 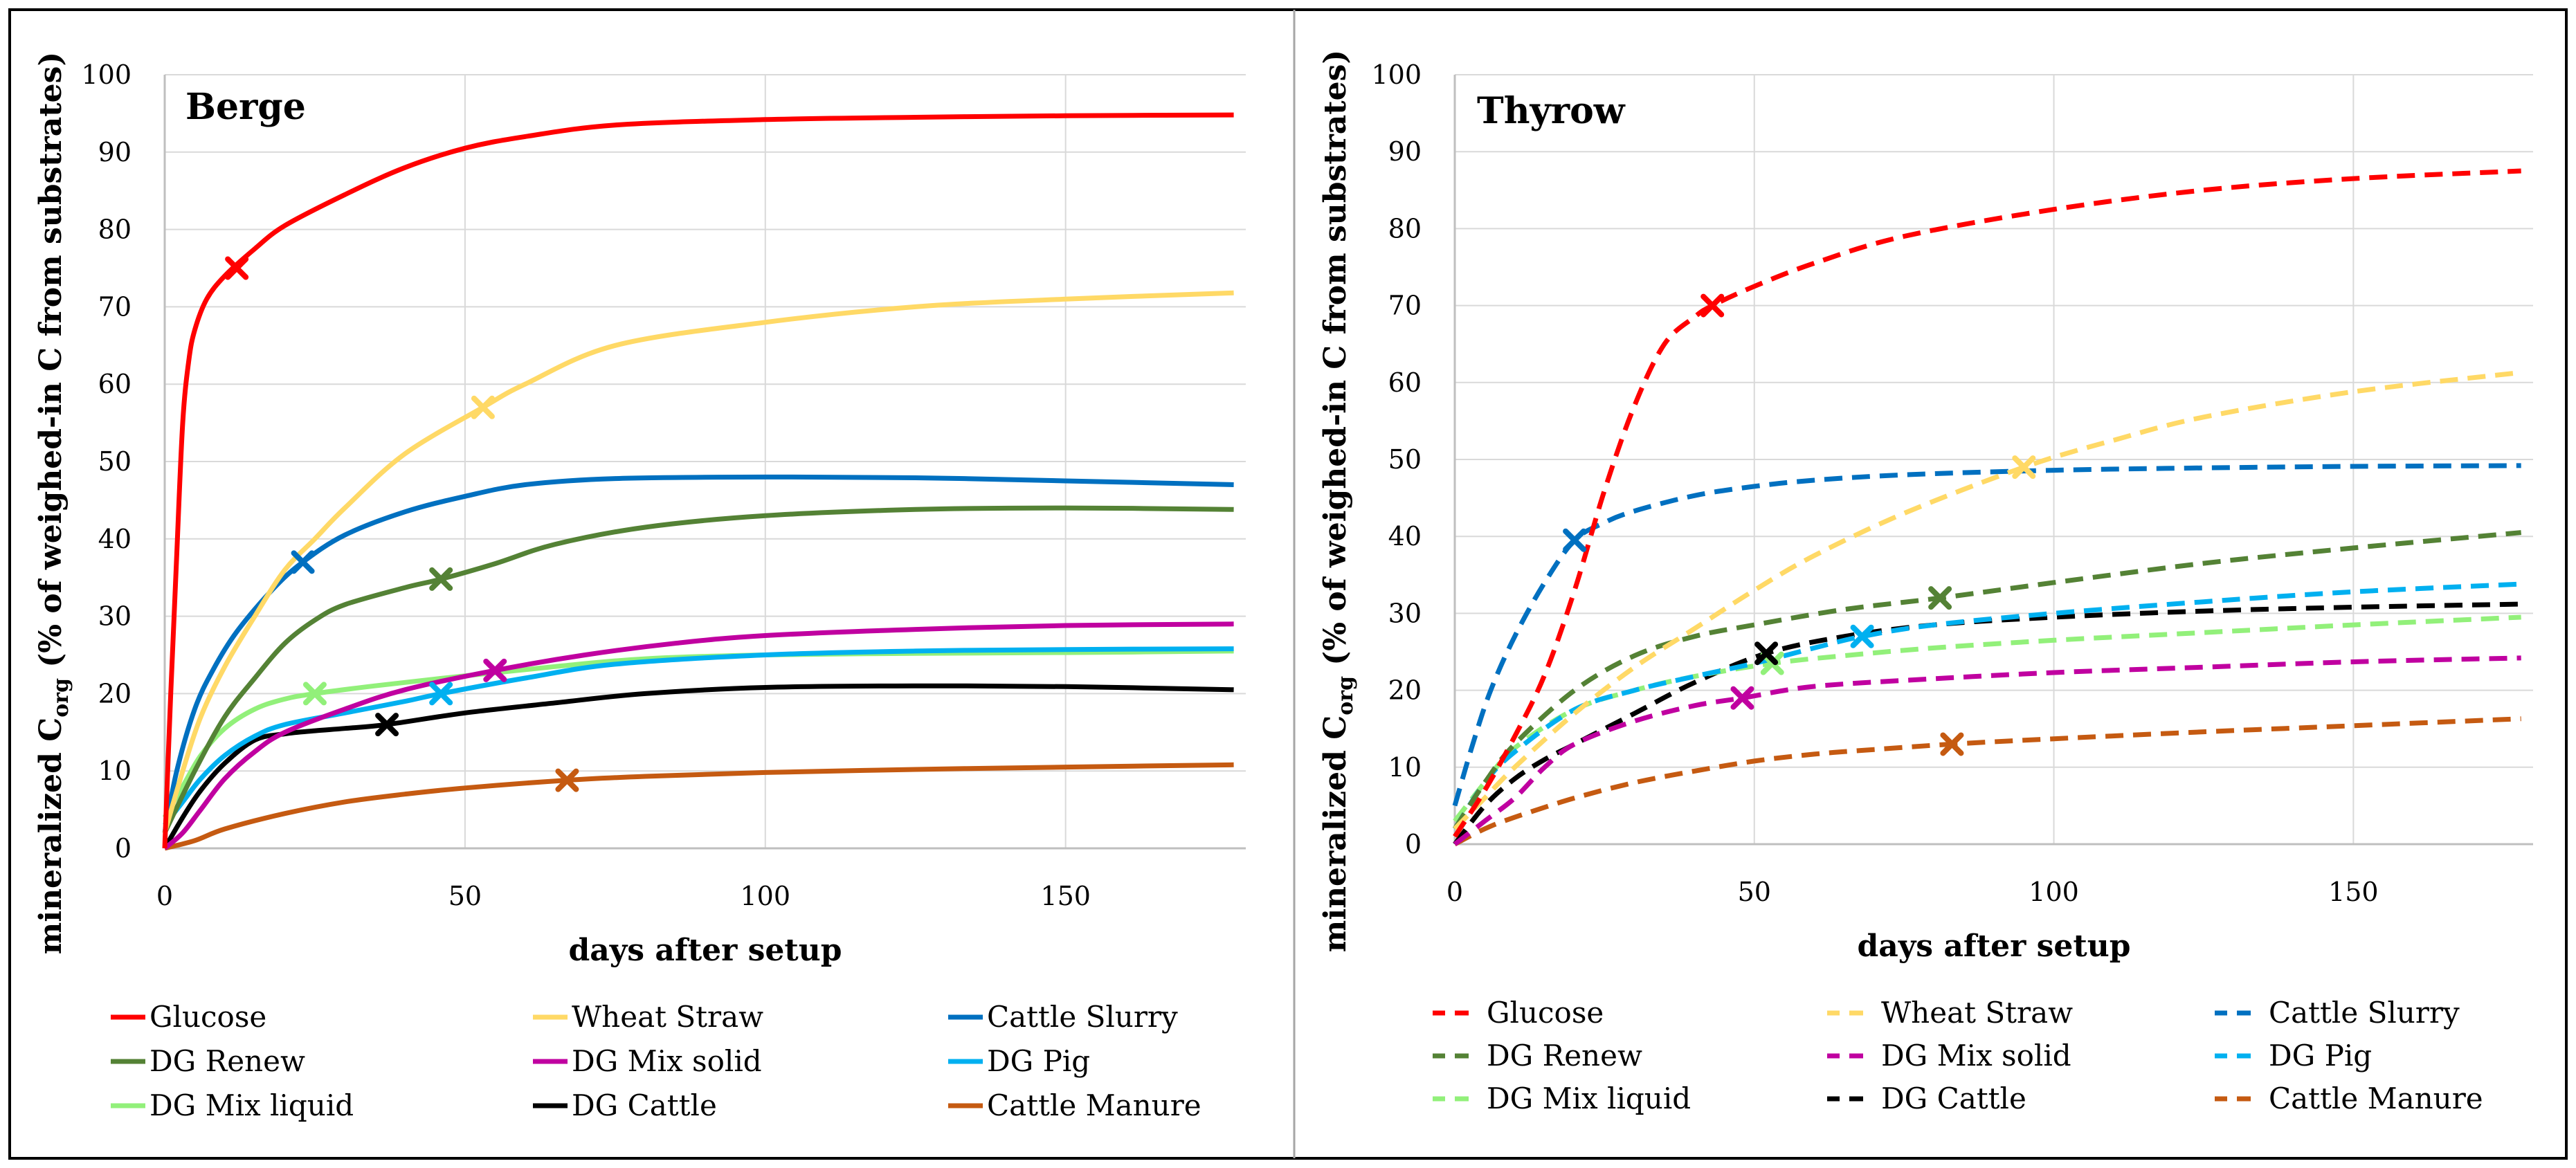 I want to click on y-tick-label: 60, so click(x=1405, y=382).